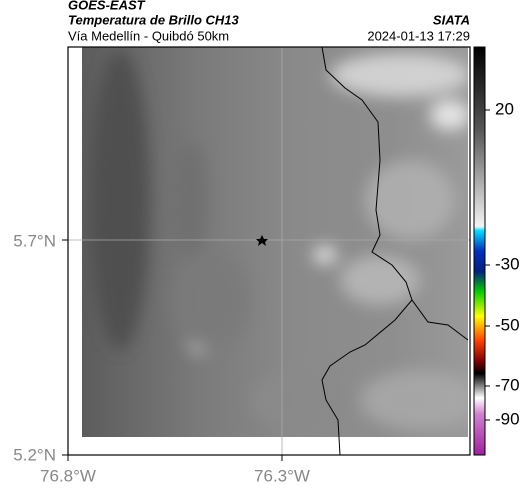 Image resolution: width=526 pixels, height=491 pixels. What do you see at coordinates (34, 454) in the screenshot?
I see `y-tick-label: 5.2°N` at bounding box center [34, 454].